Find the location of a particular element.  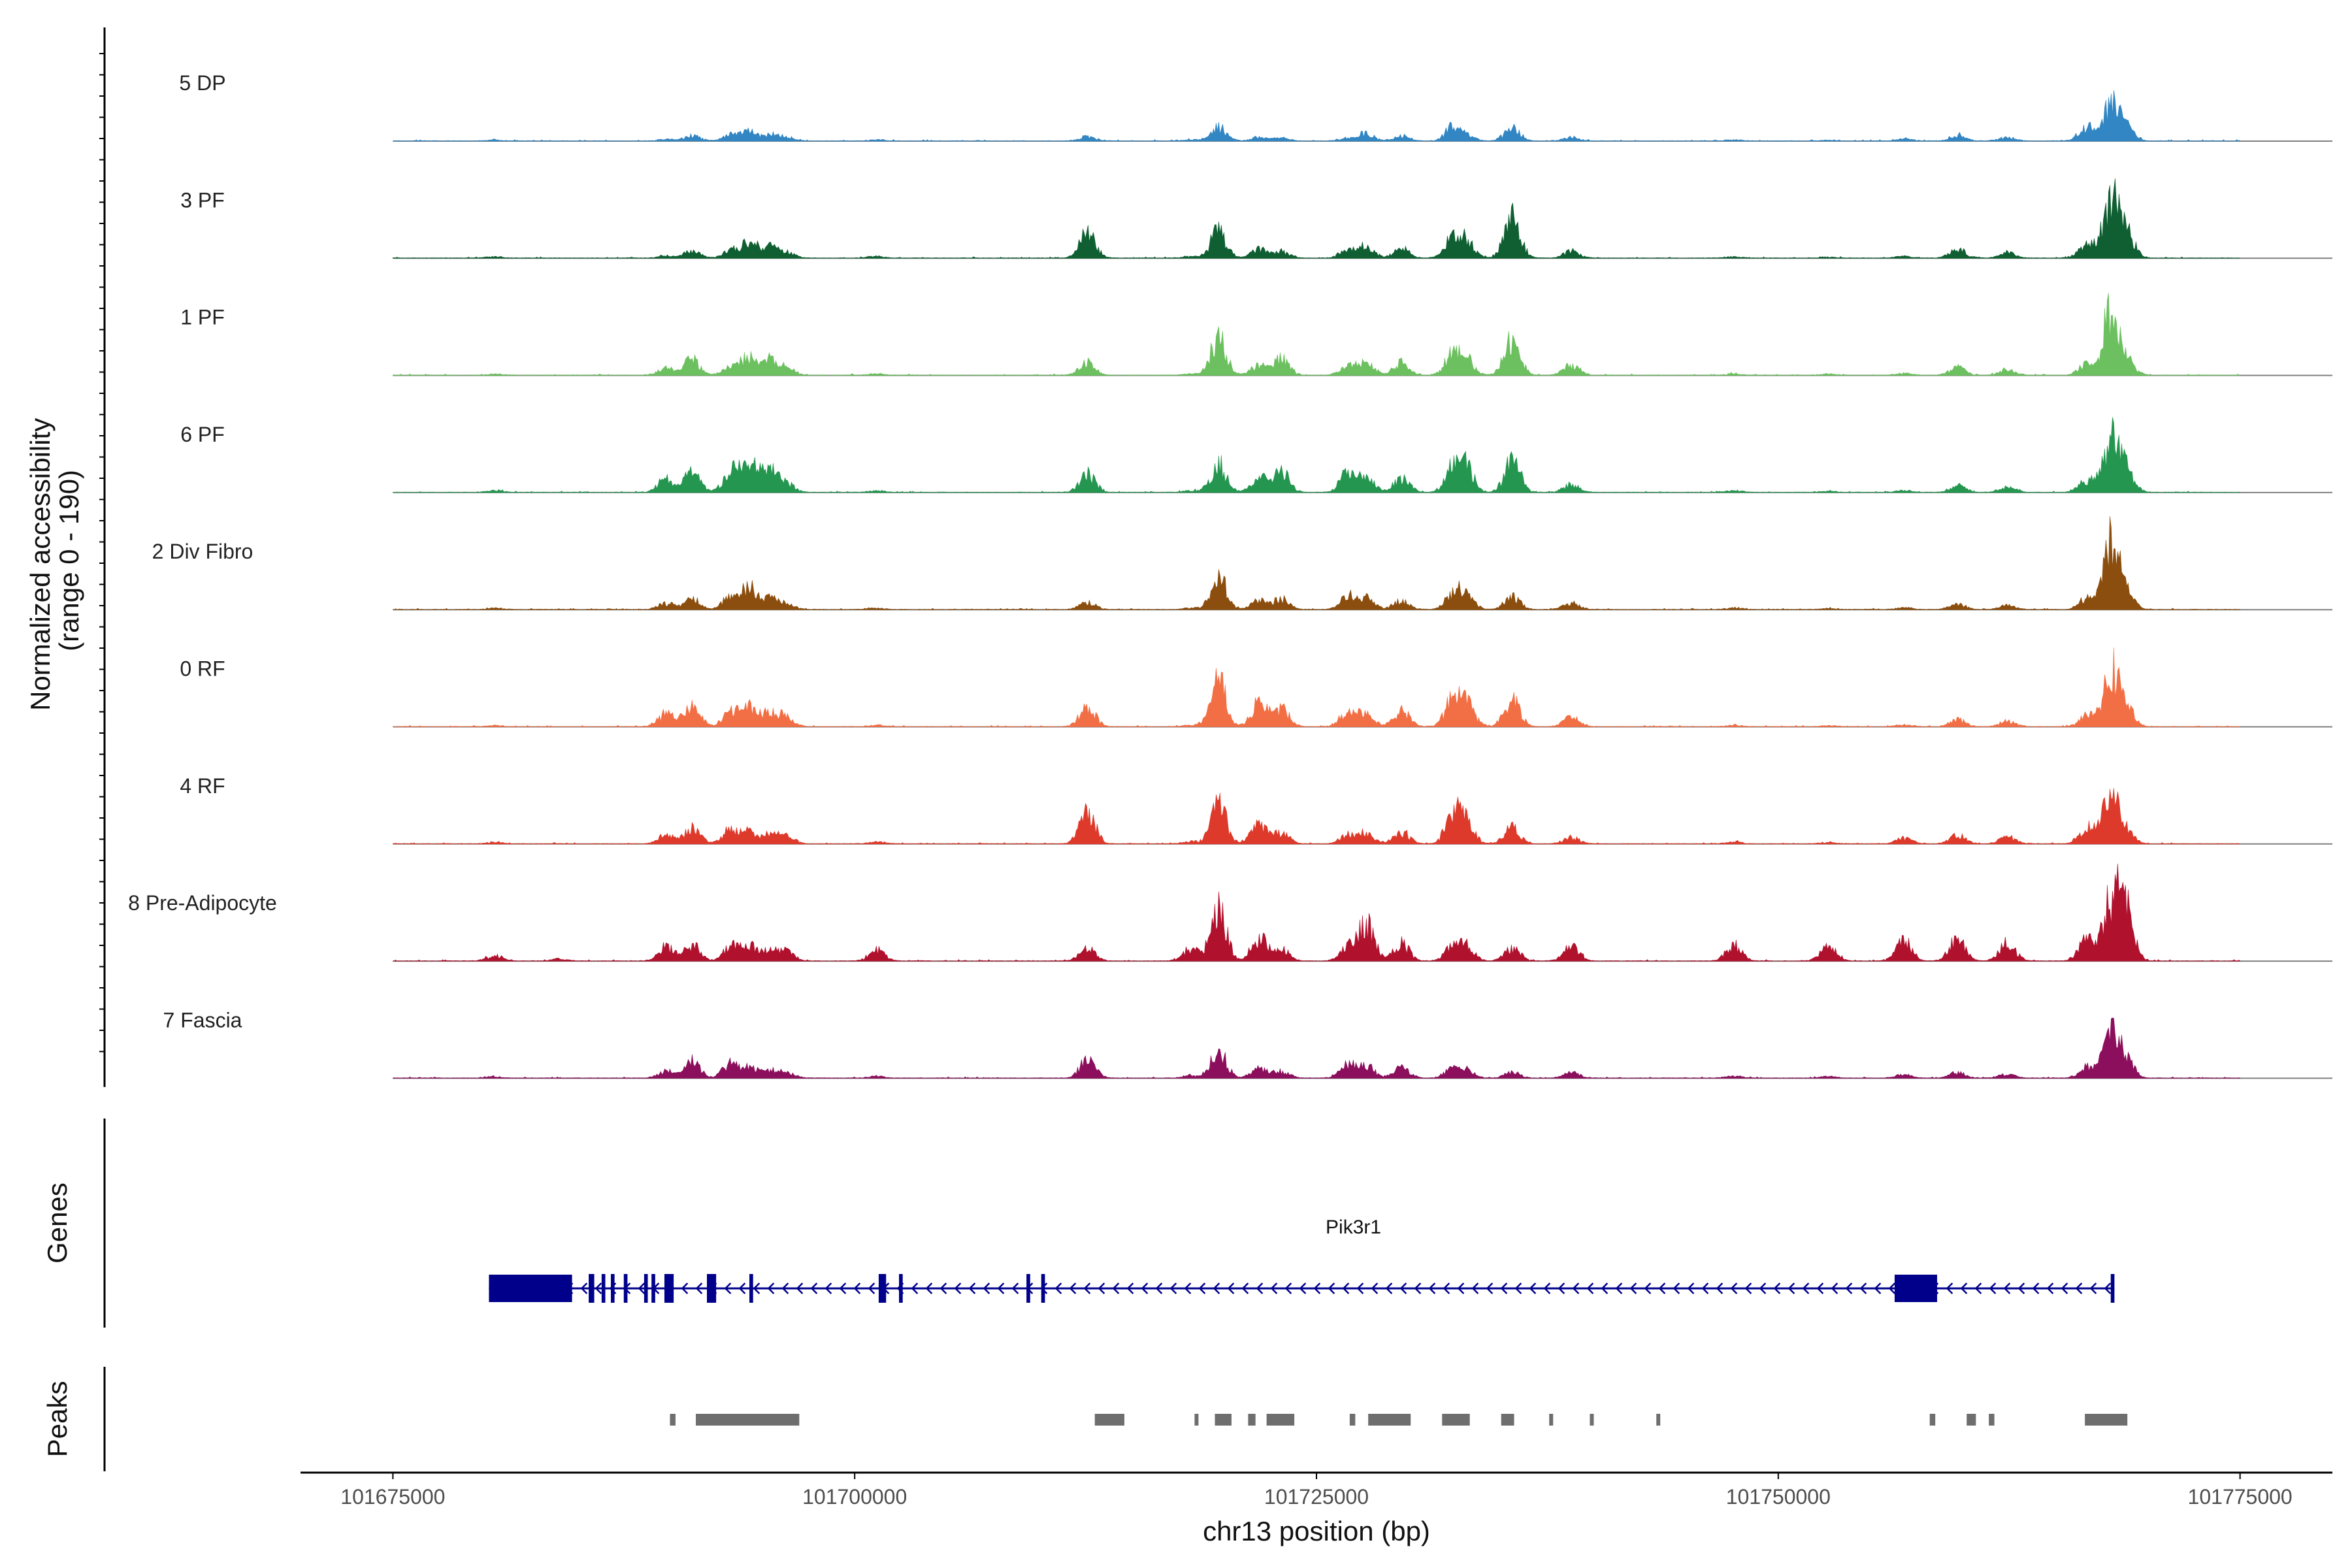

track-2-div-fibro: 2 Div Fibro is located at coordinates (1242, 563).